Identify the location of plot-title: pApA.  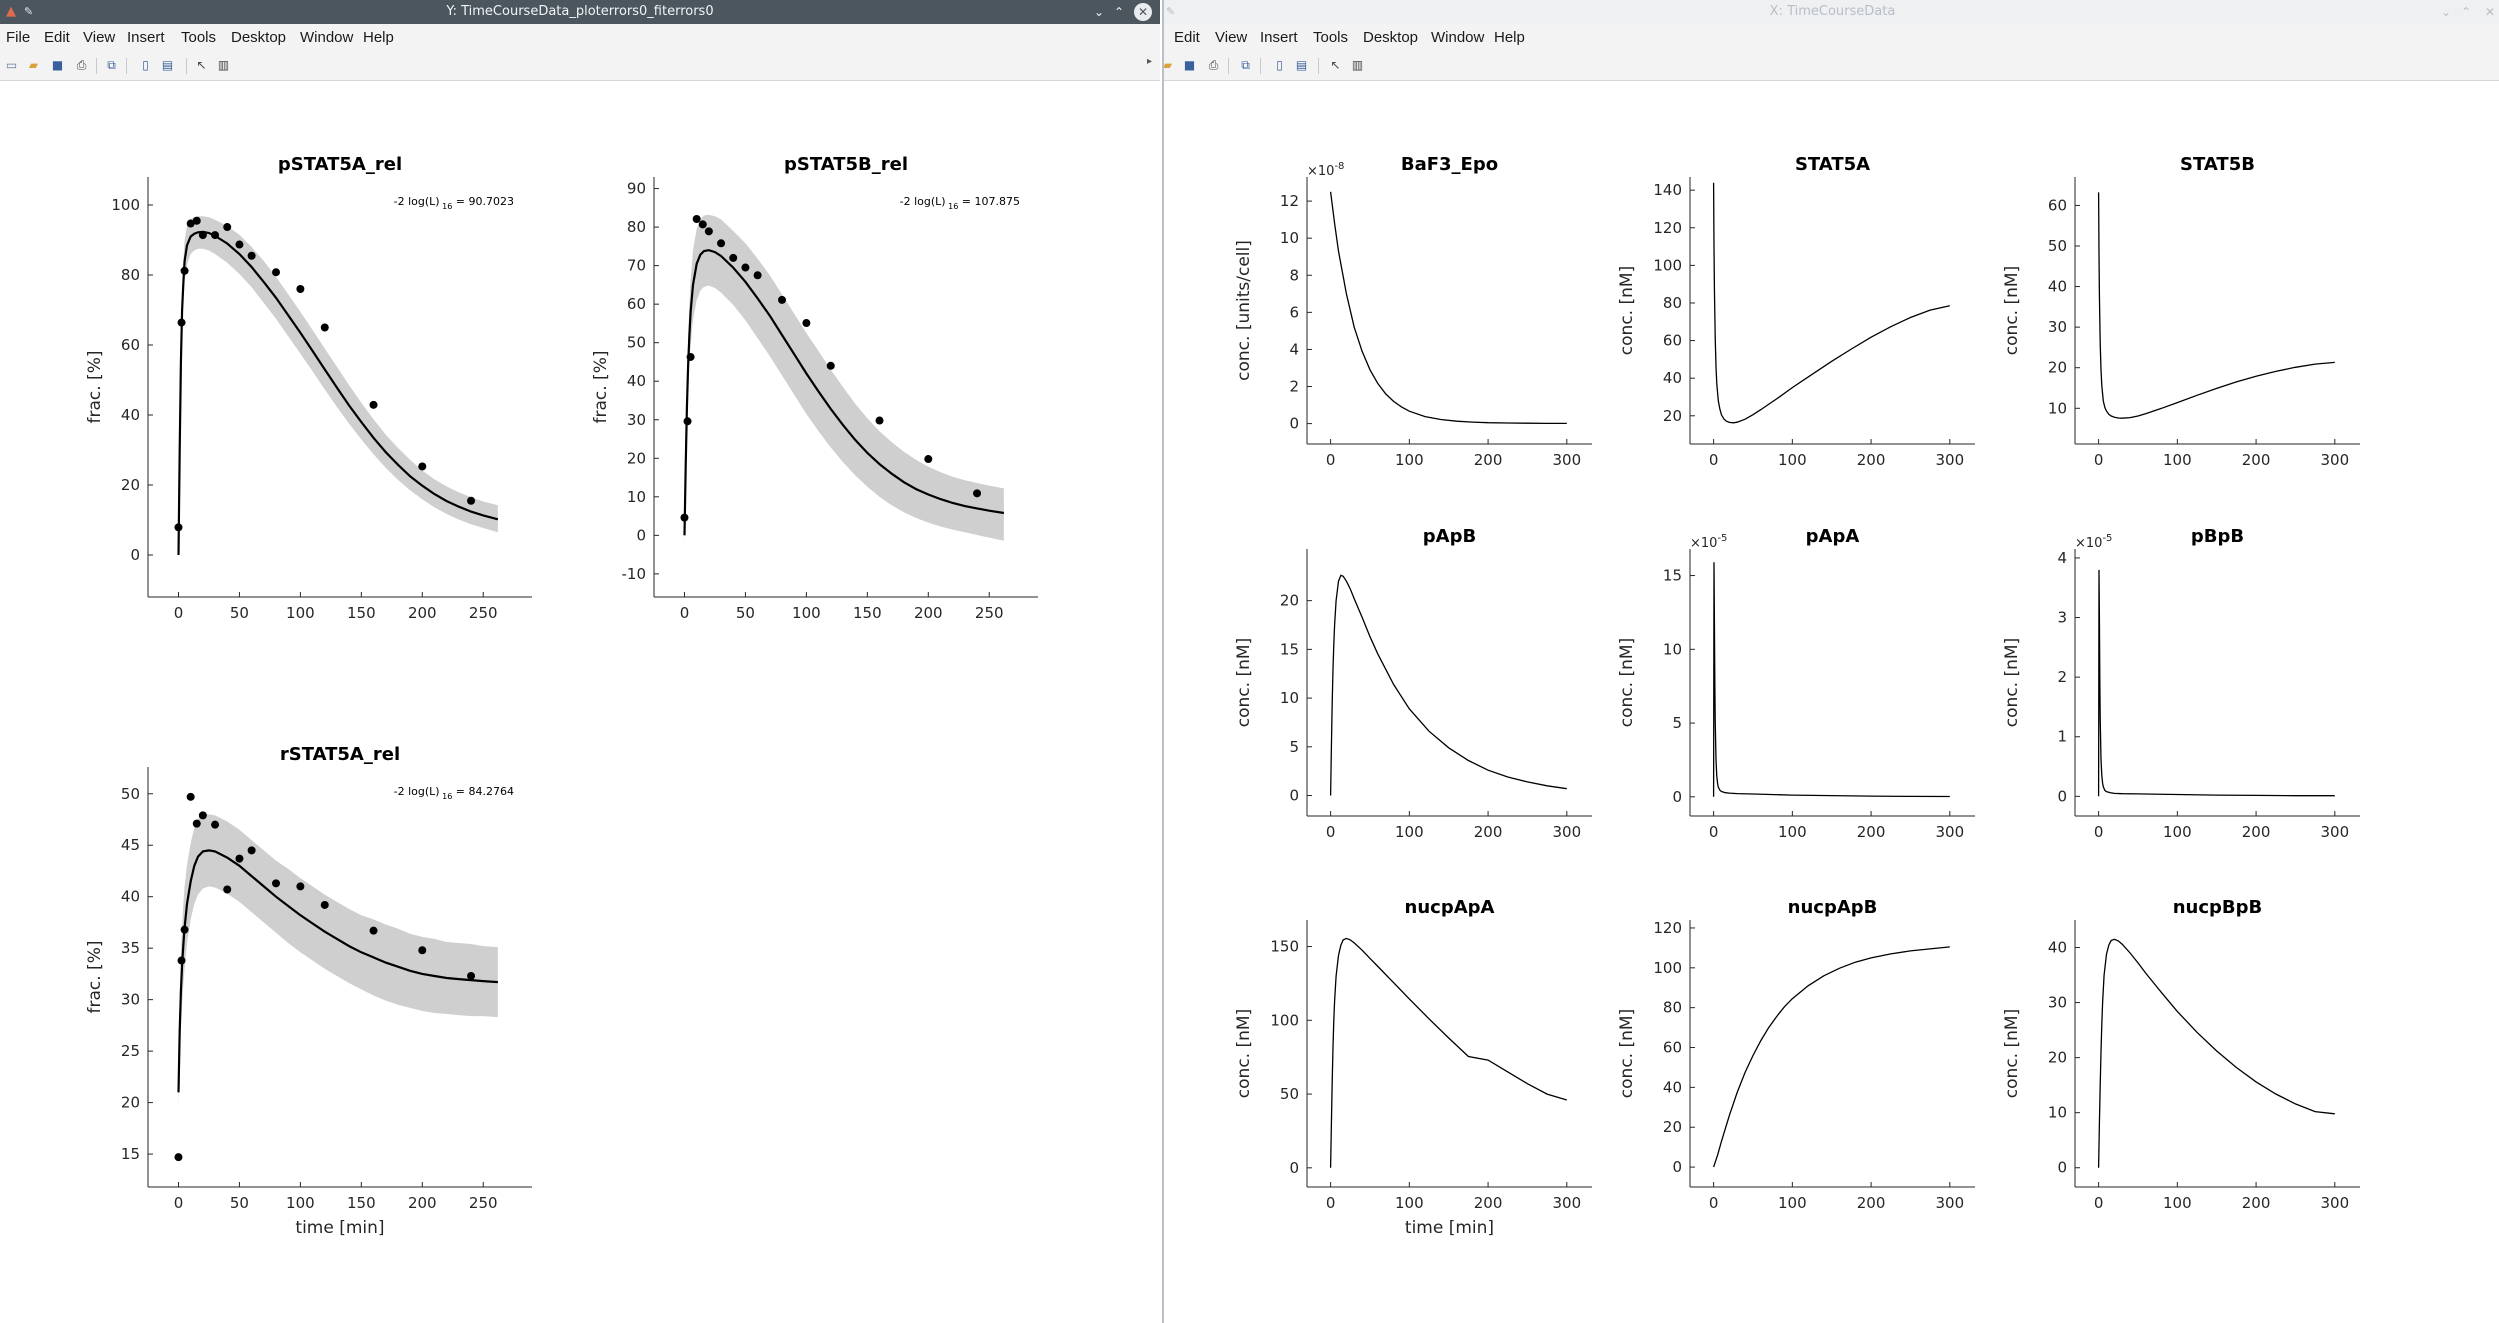
(1833, 536).